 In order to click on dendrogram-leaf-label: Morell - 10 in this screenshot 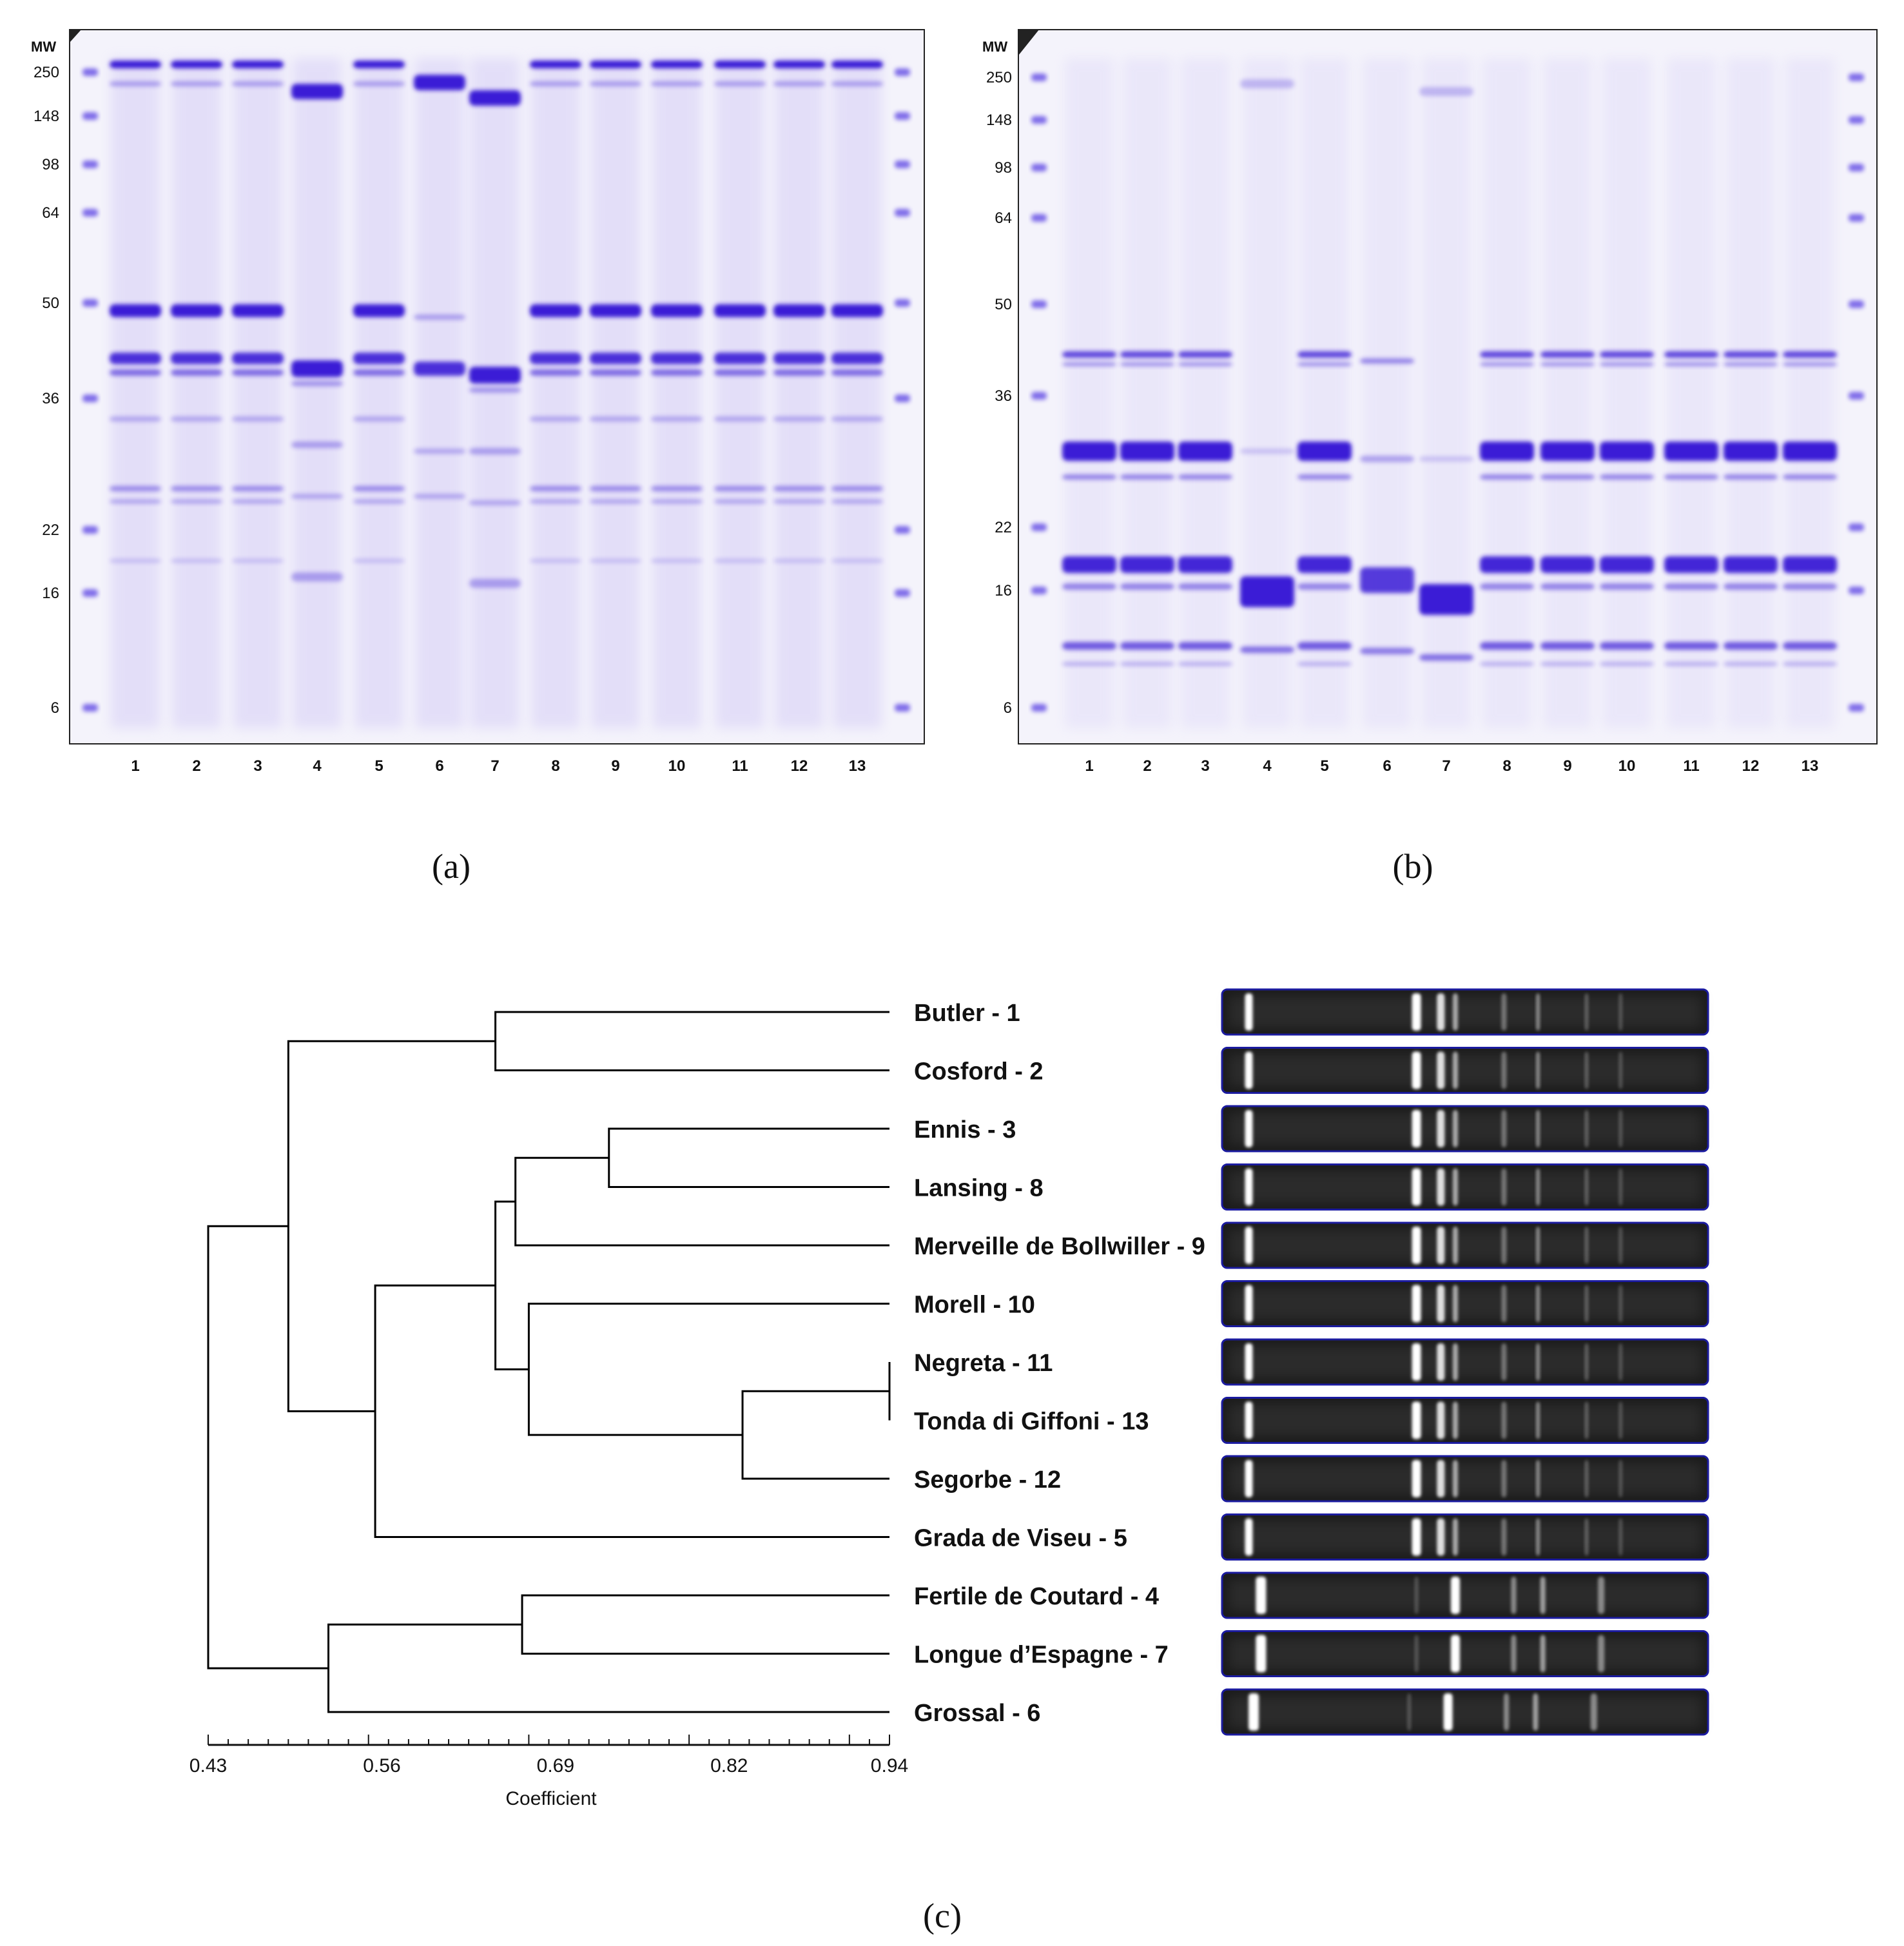, I will do `click(974, 1305)`.